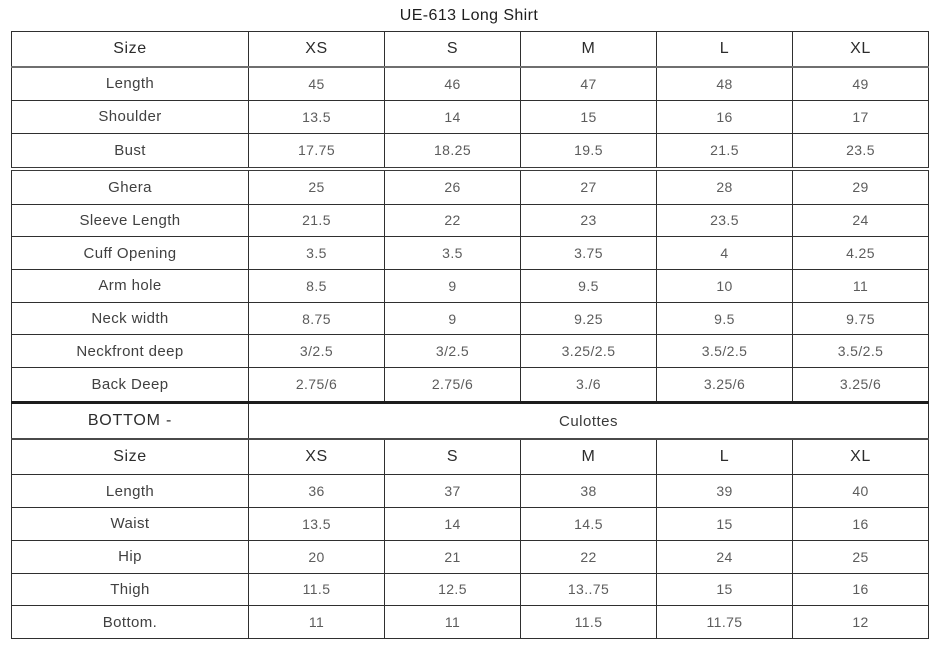 Image resolution: width=938 pixels, height=652 pixels. Describe the element at coordinates (452, 524) in the screenshot. I see `value-cell: 14` at that location.